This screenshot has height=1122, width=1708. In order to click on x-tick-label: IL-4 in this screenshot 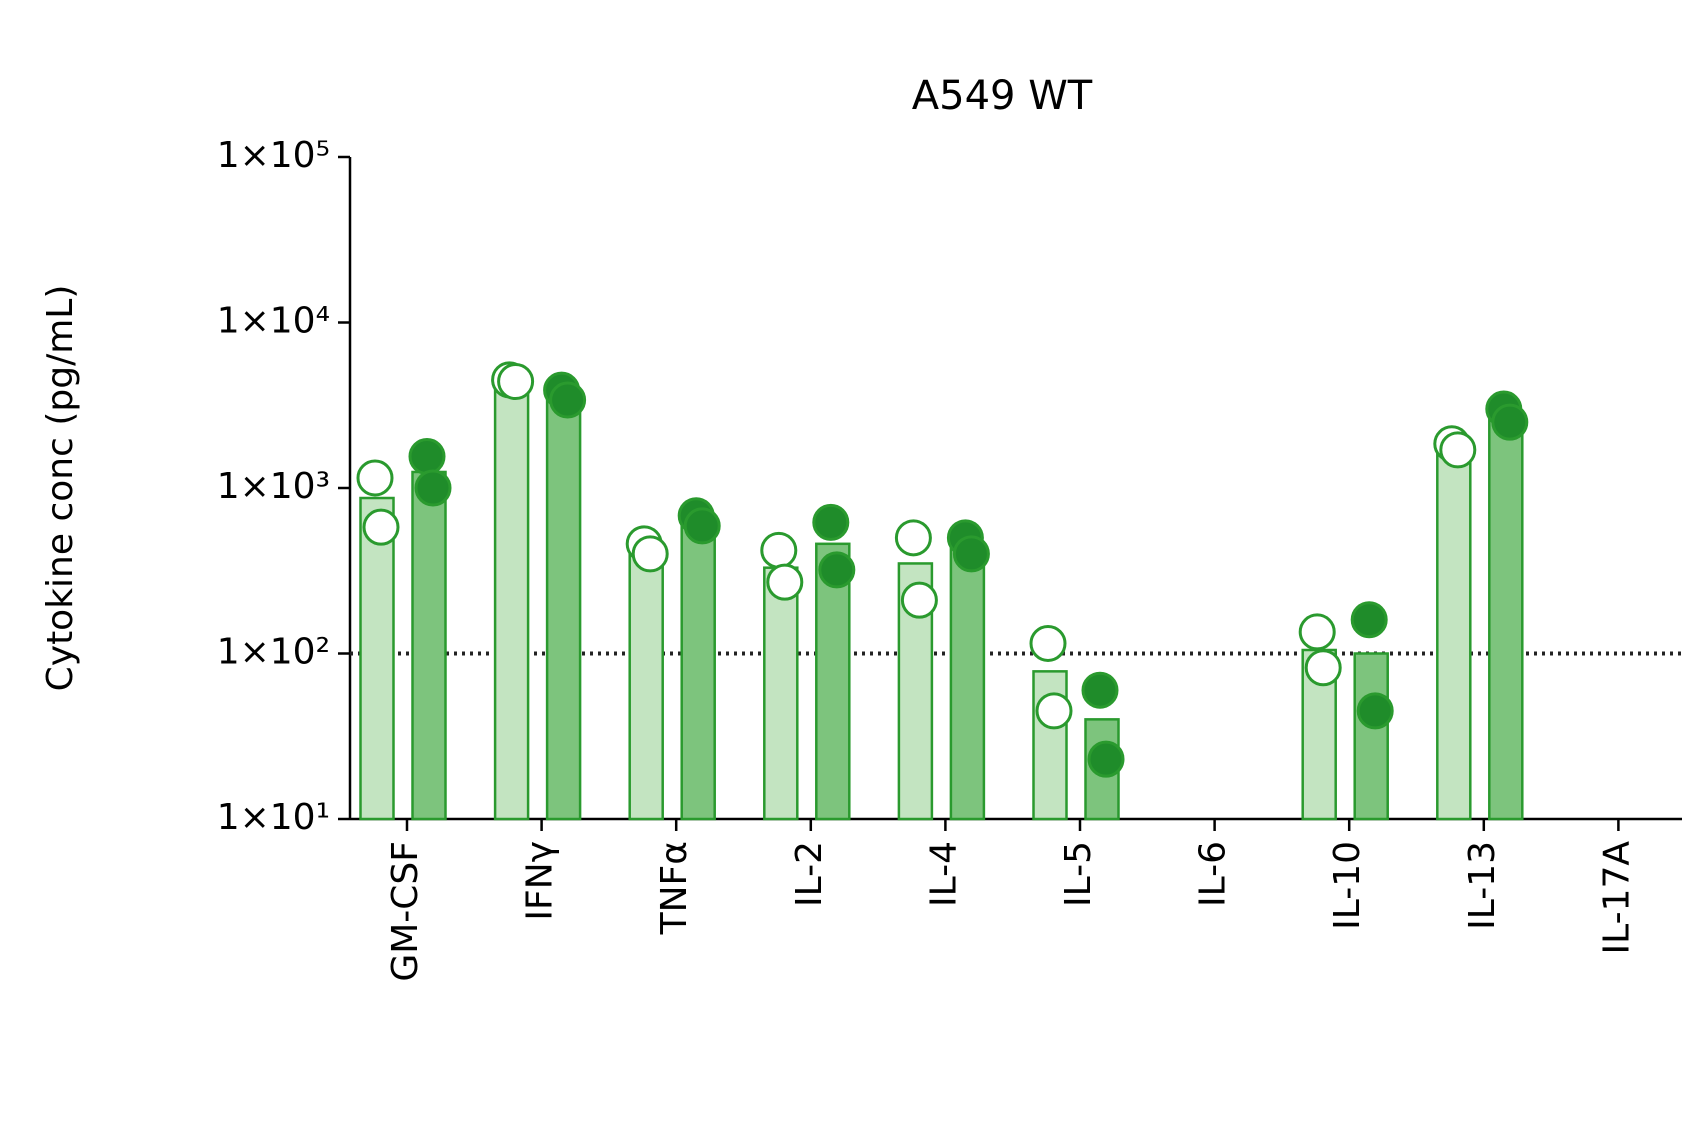, I will do `click(943, 874)`.